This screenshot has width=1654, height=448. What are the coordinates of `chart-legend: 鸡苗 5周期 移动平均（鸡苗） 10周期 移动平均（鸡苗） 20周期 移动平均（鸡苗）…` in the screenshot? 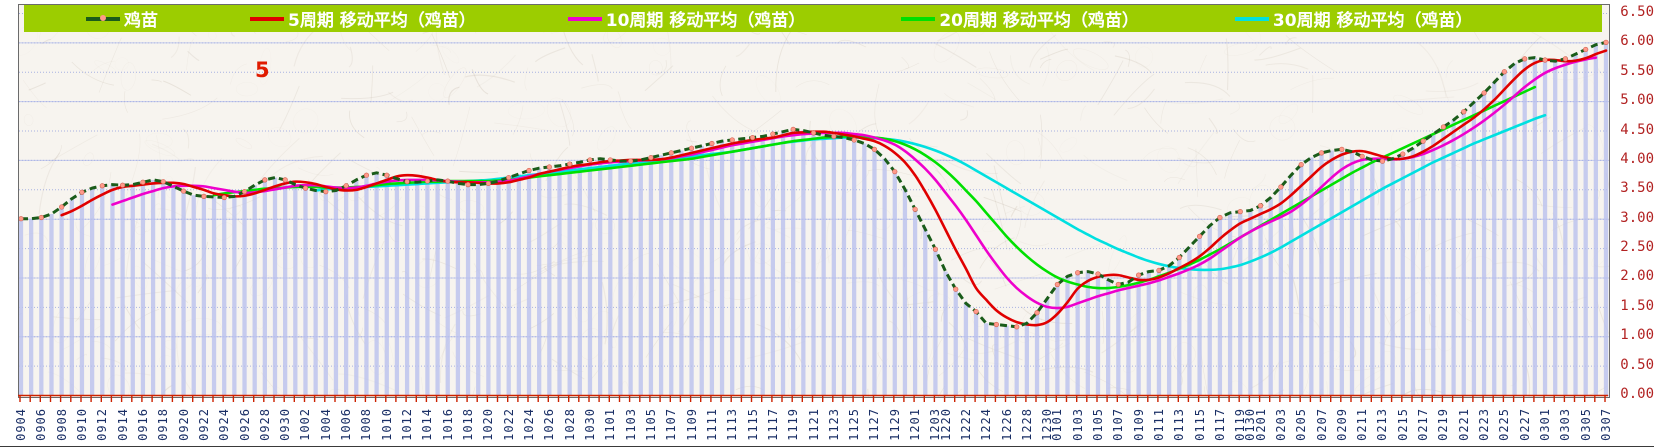 It's located at (813, 18).